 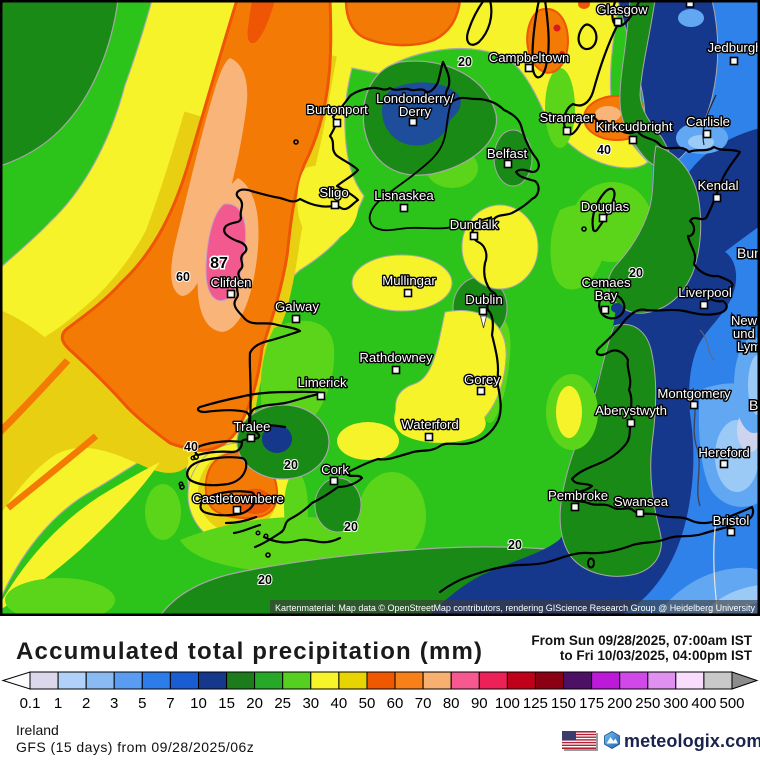 What do you see at coordinates (30, 703) in the screenshot?
I see `svg-text: 0.1` at bounding box center [30, 703].